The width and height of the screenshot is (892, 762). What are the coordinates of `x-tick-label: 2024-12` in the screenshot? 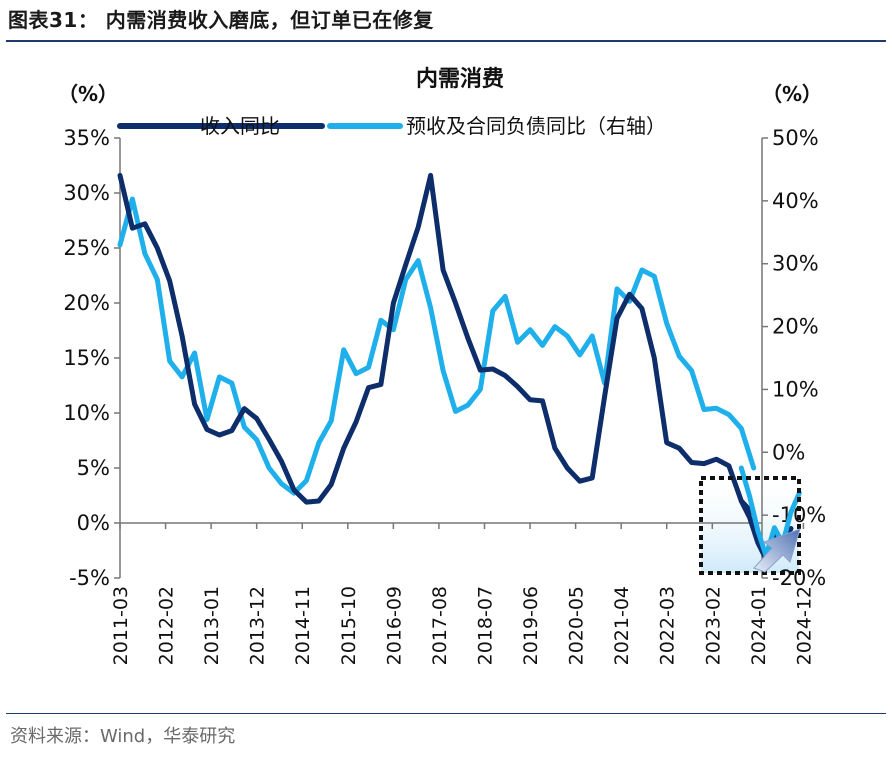 It's located at (804, 625).